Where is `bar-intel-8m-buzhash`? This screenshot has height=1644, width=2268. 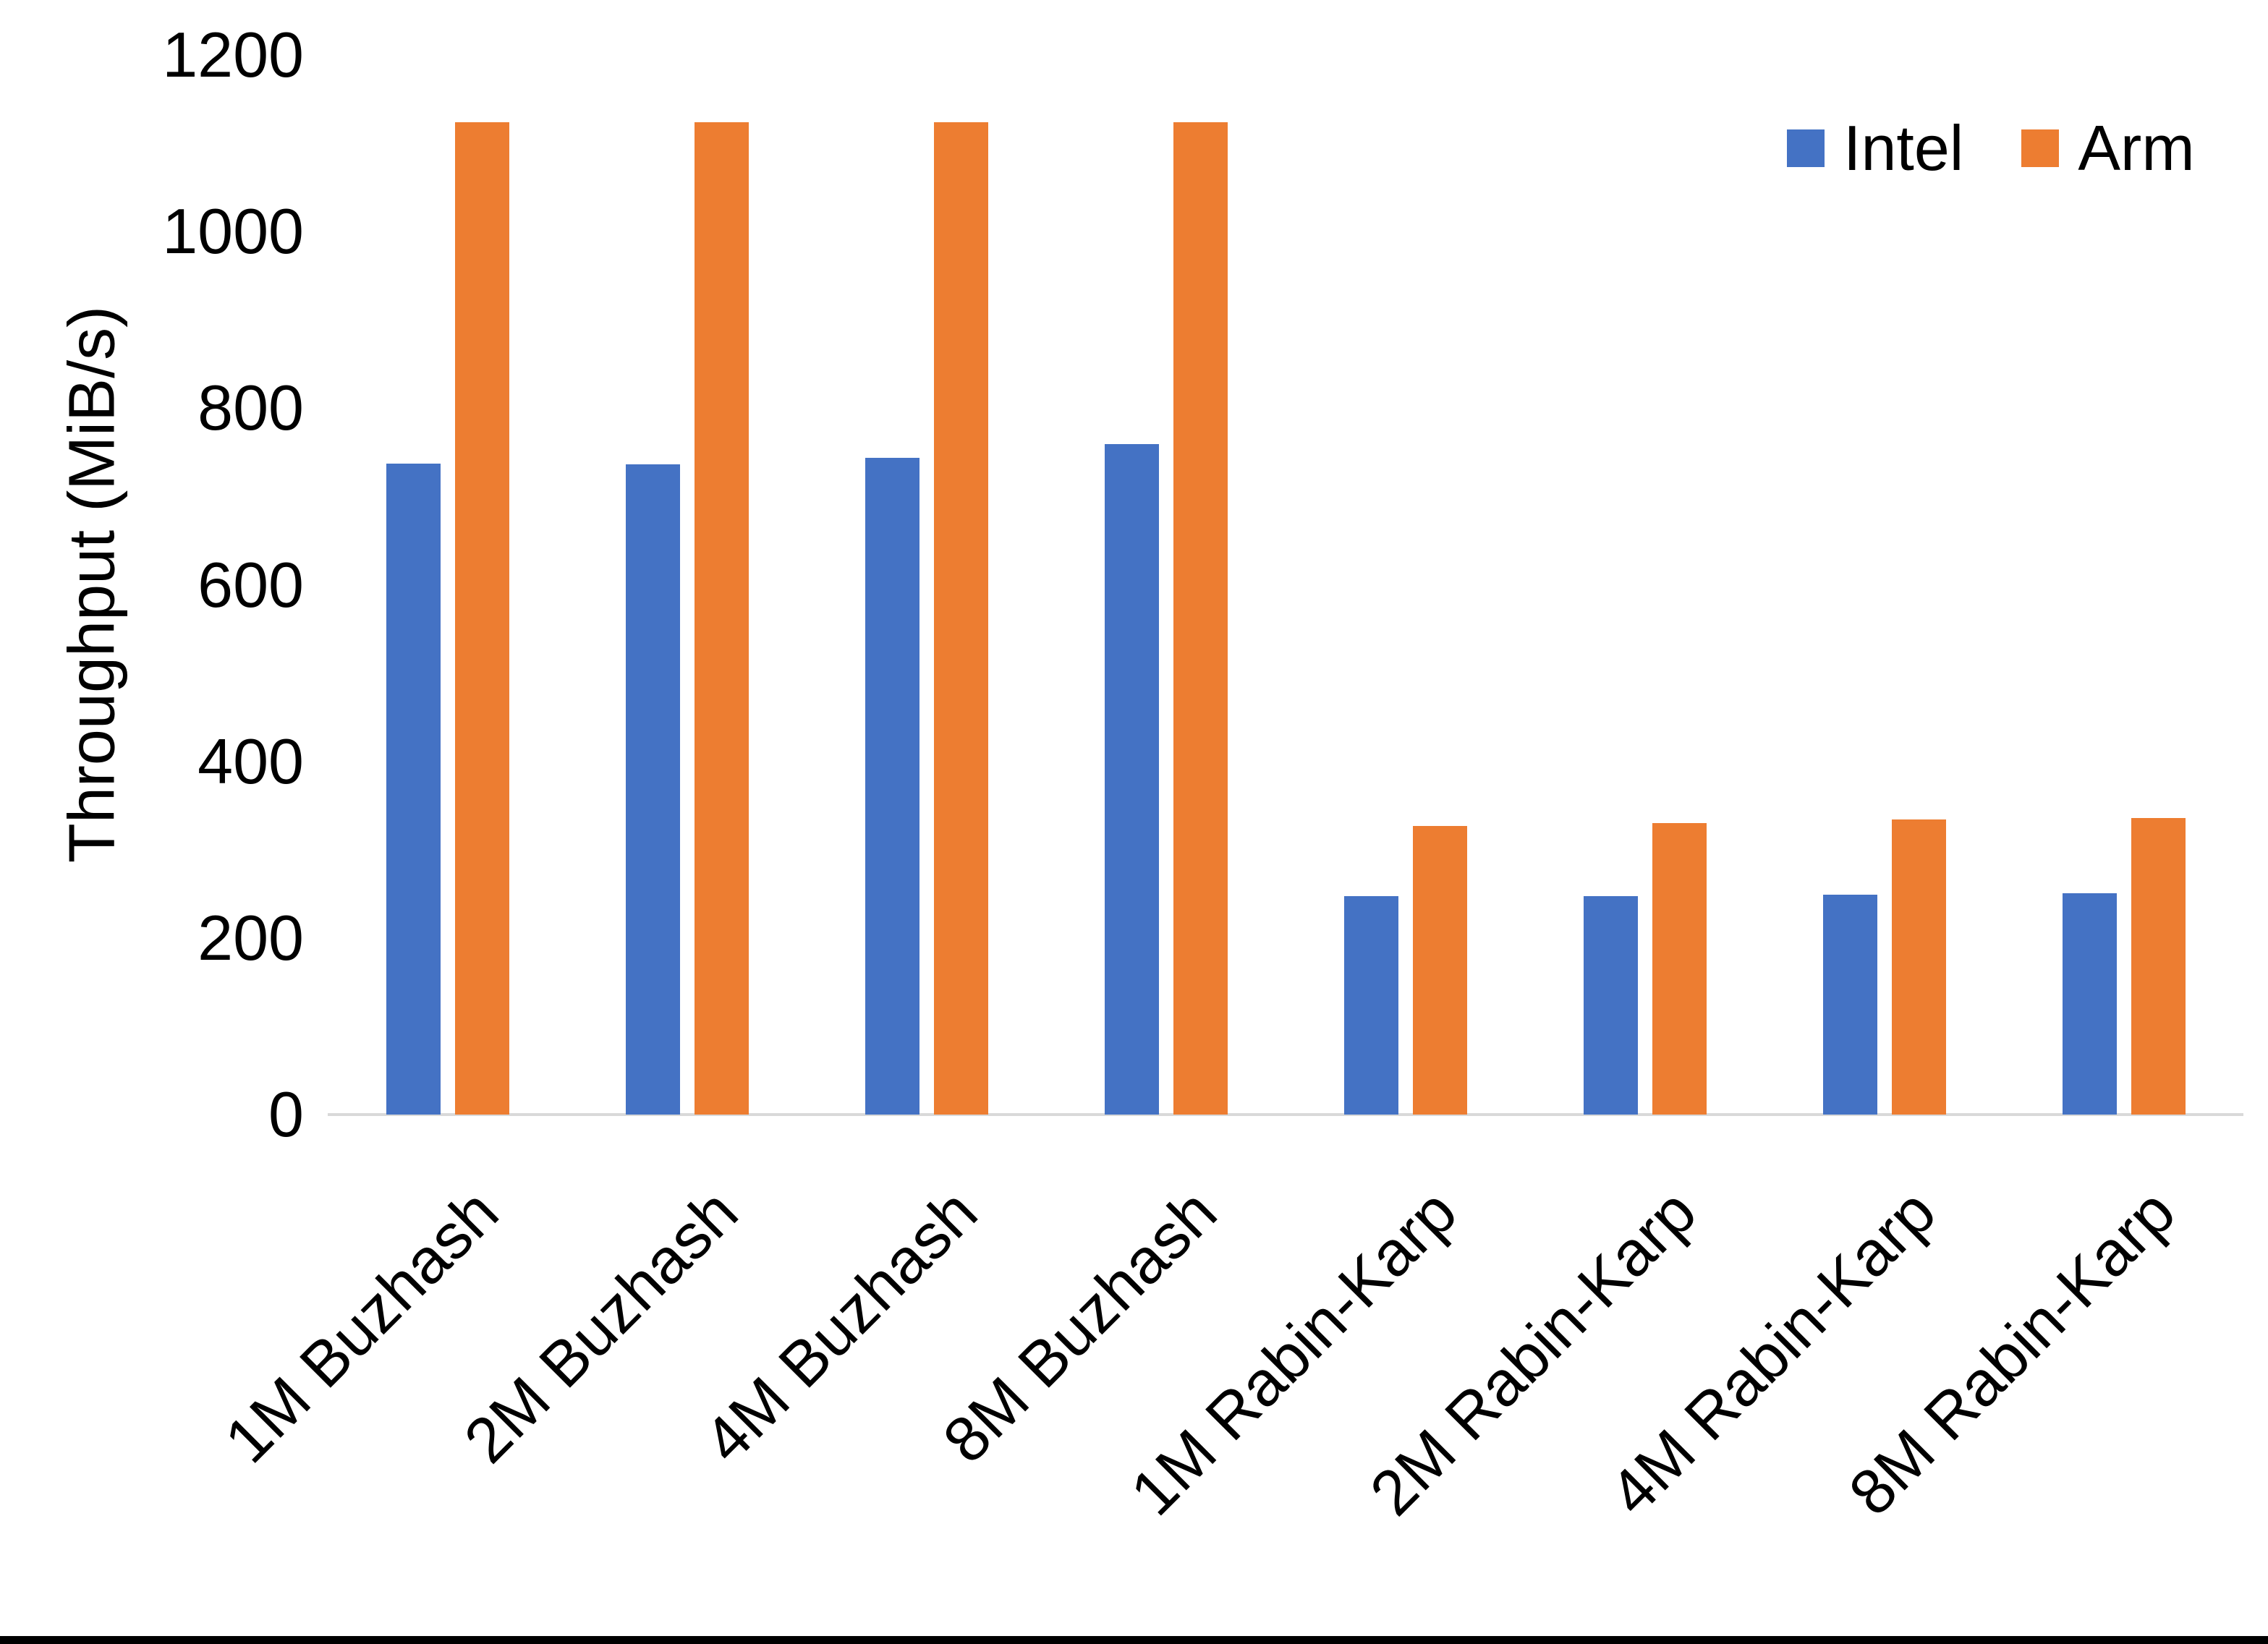
bar-intel-8m-buzhash is located at coordinates (1131, 779).